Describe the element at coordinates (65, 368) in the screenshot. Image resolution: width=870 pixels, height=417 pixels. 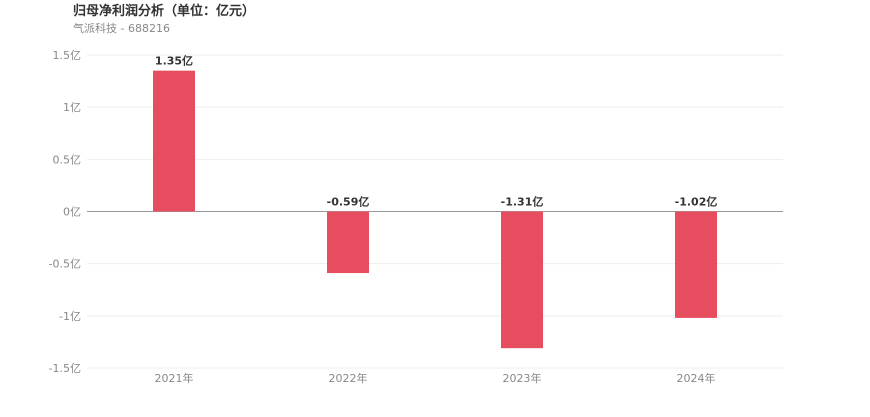
I see `y-tick-label: -1.5亿` at that location.